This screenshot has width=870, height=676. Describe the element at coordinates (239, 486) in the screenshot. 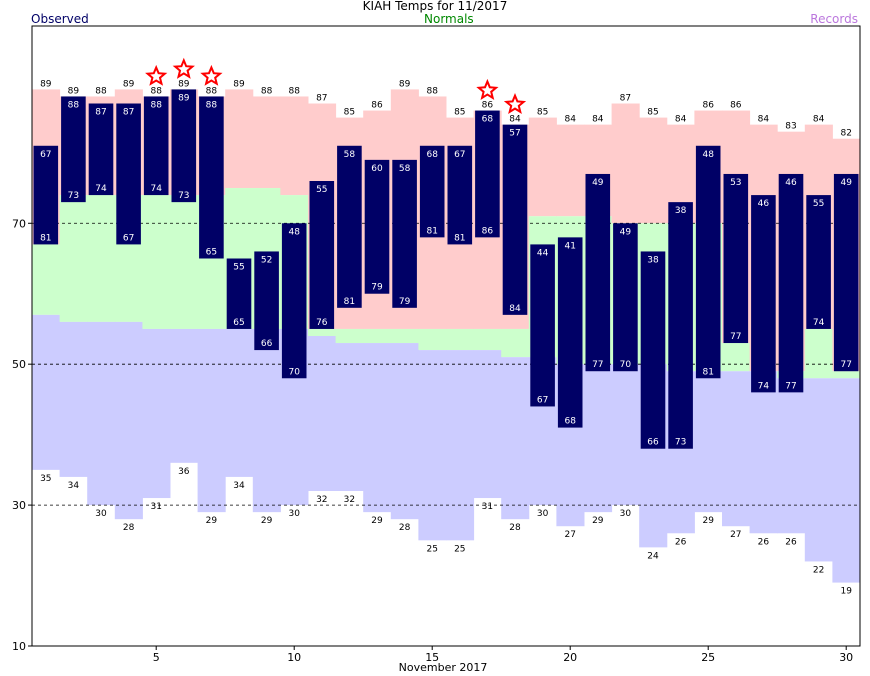

I see `record-low-label: 34` at that location.